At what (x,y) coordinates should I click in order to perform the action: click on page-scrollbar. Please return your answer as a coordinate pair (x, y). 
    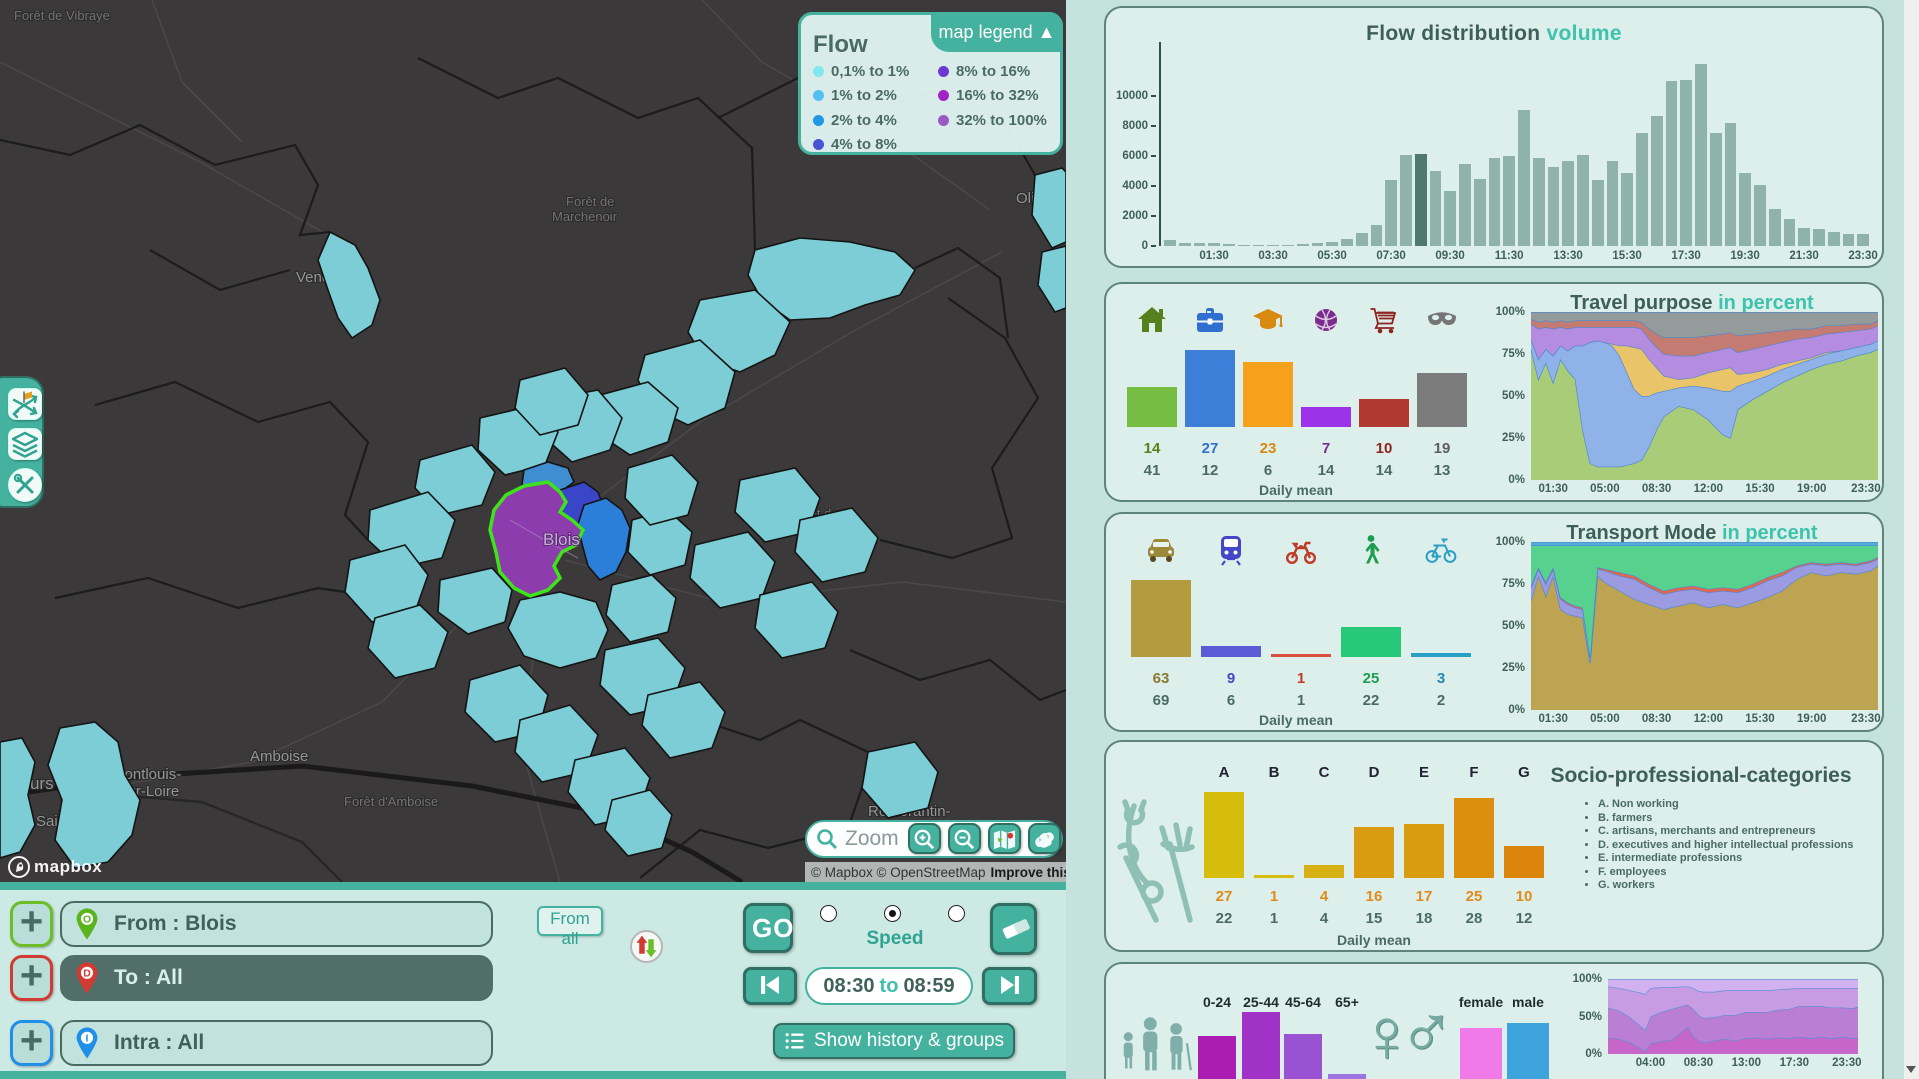
    Looking at the image, I should click on (1911, 539).